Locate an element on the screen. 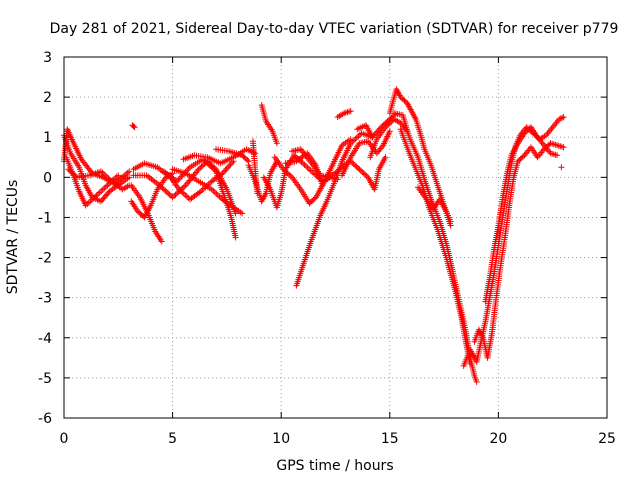 This screenshot has height=480, width=640. y-tick-label: -4 is located at coordinates (45, 339).